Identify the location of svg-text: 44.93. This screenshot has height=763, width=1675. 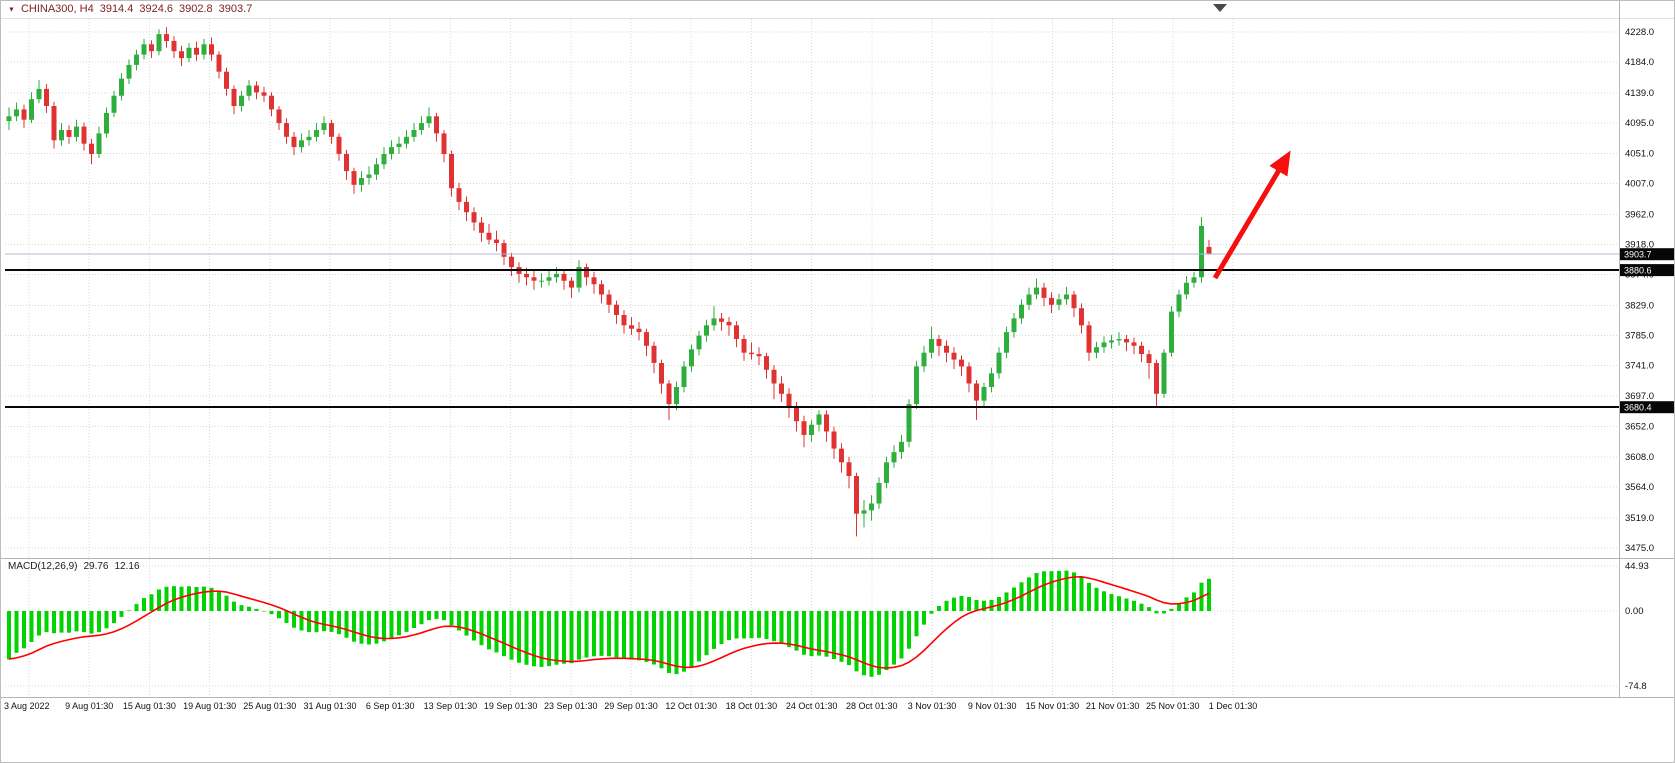
(1637, 566).